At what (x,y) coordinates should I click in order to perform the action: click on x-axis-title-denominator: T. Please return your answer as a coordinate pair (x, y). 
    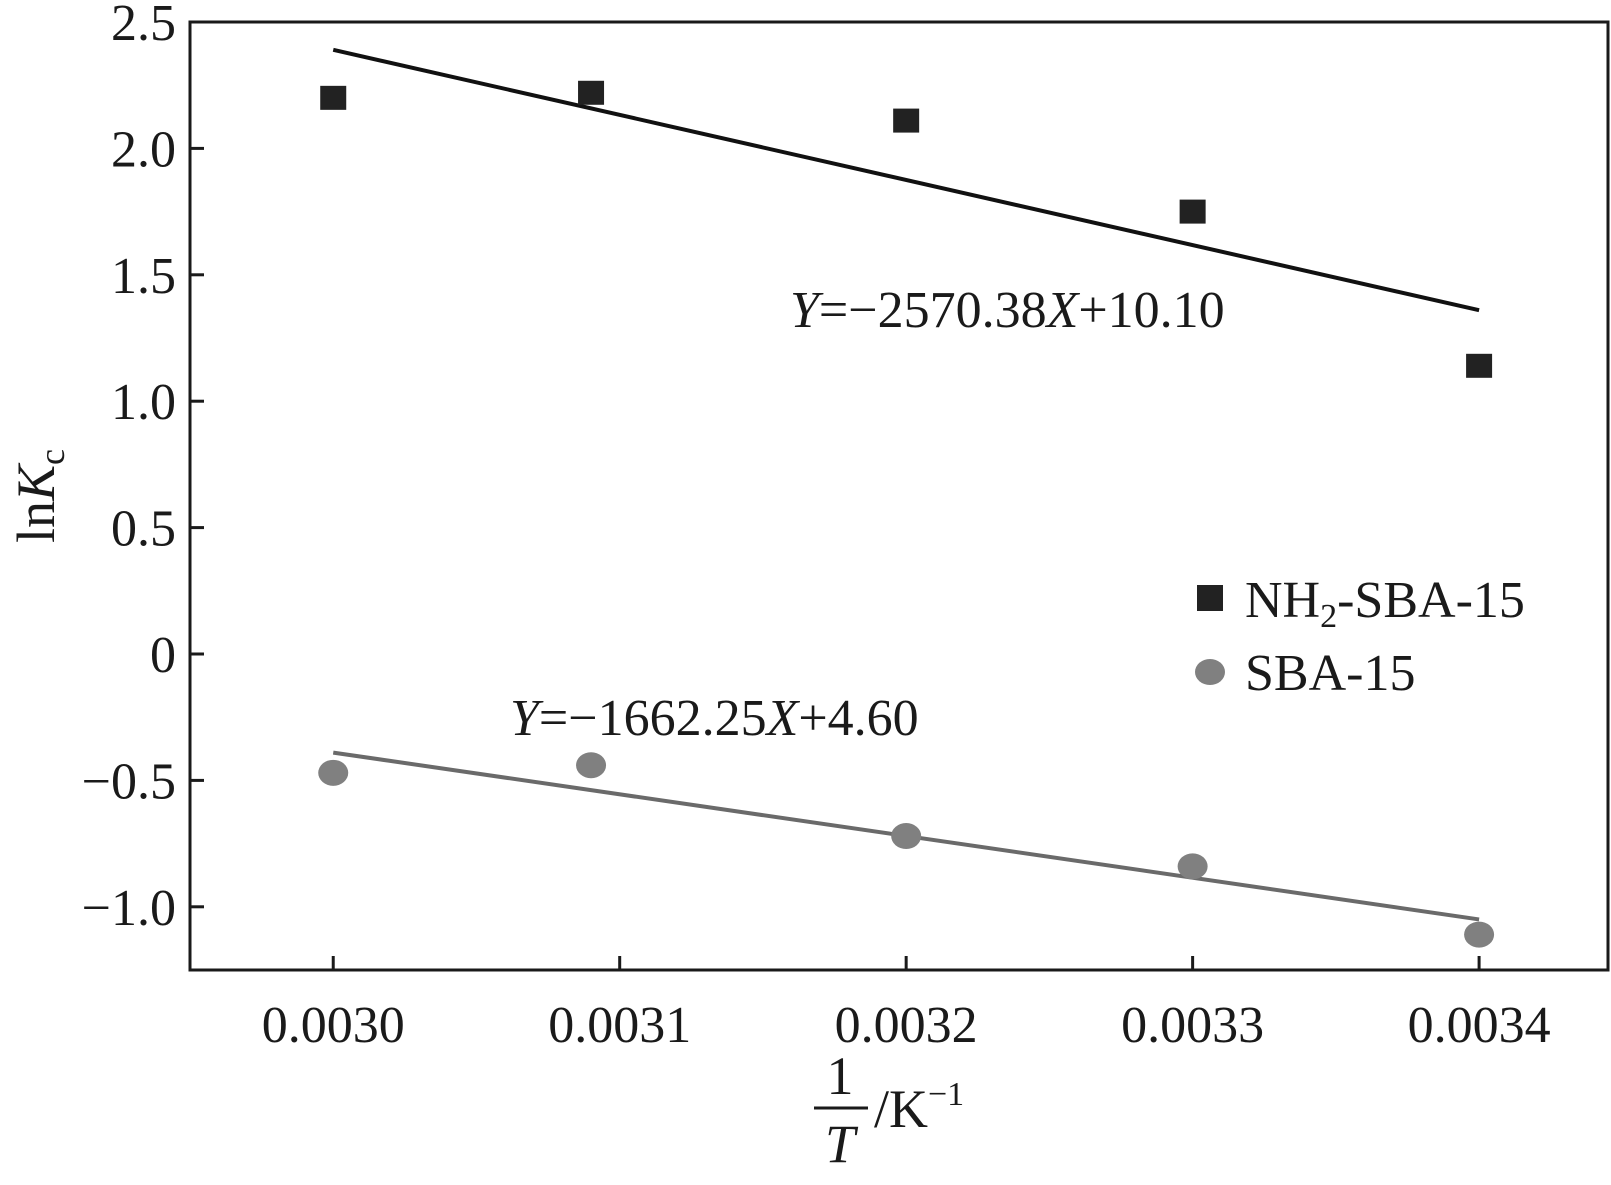
    Looking at the image, I should click on (842, 1144).